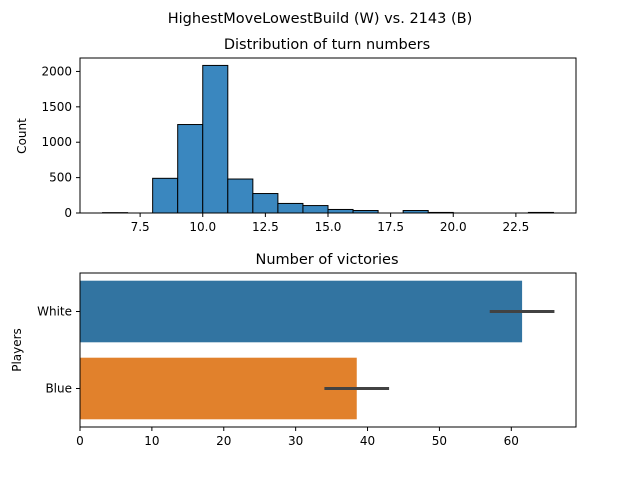 The image size is (640, 480). I want to click on victories-y-ticks: White Blue, so click(58, 350).